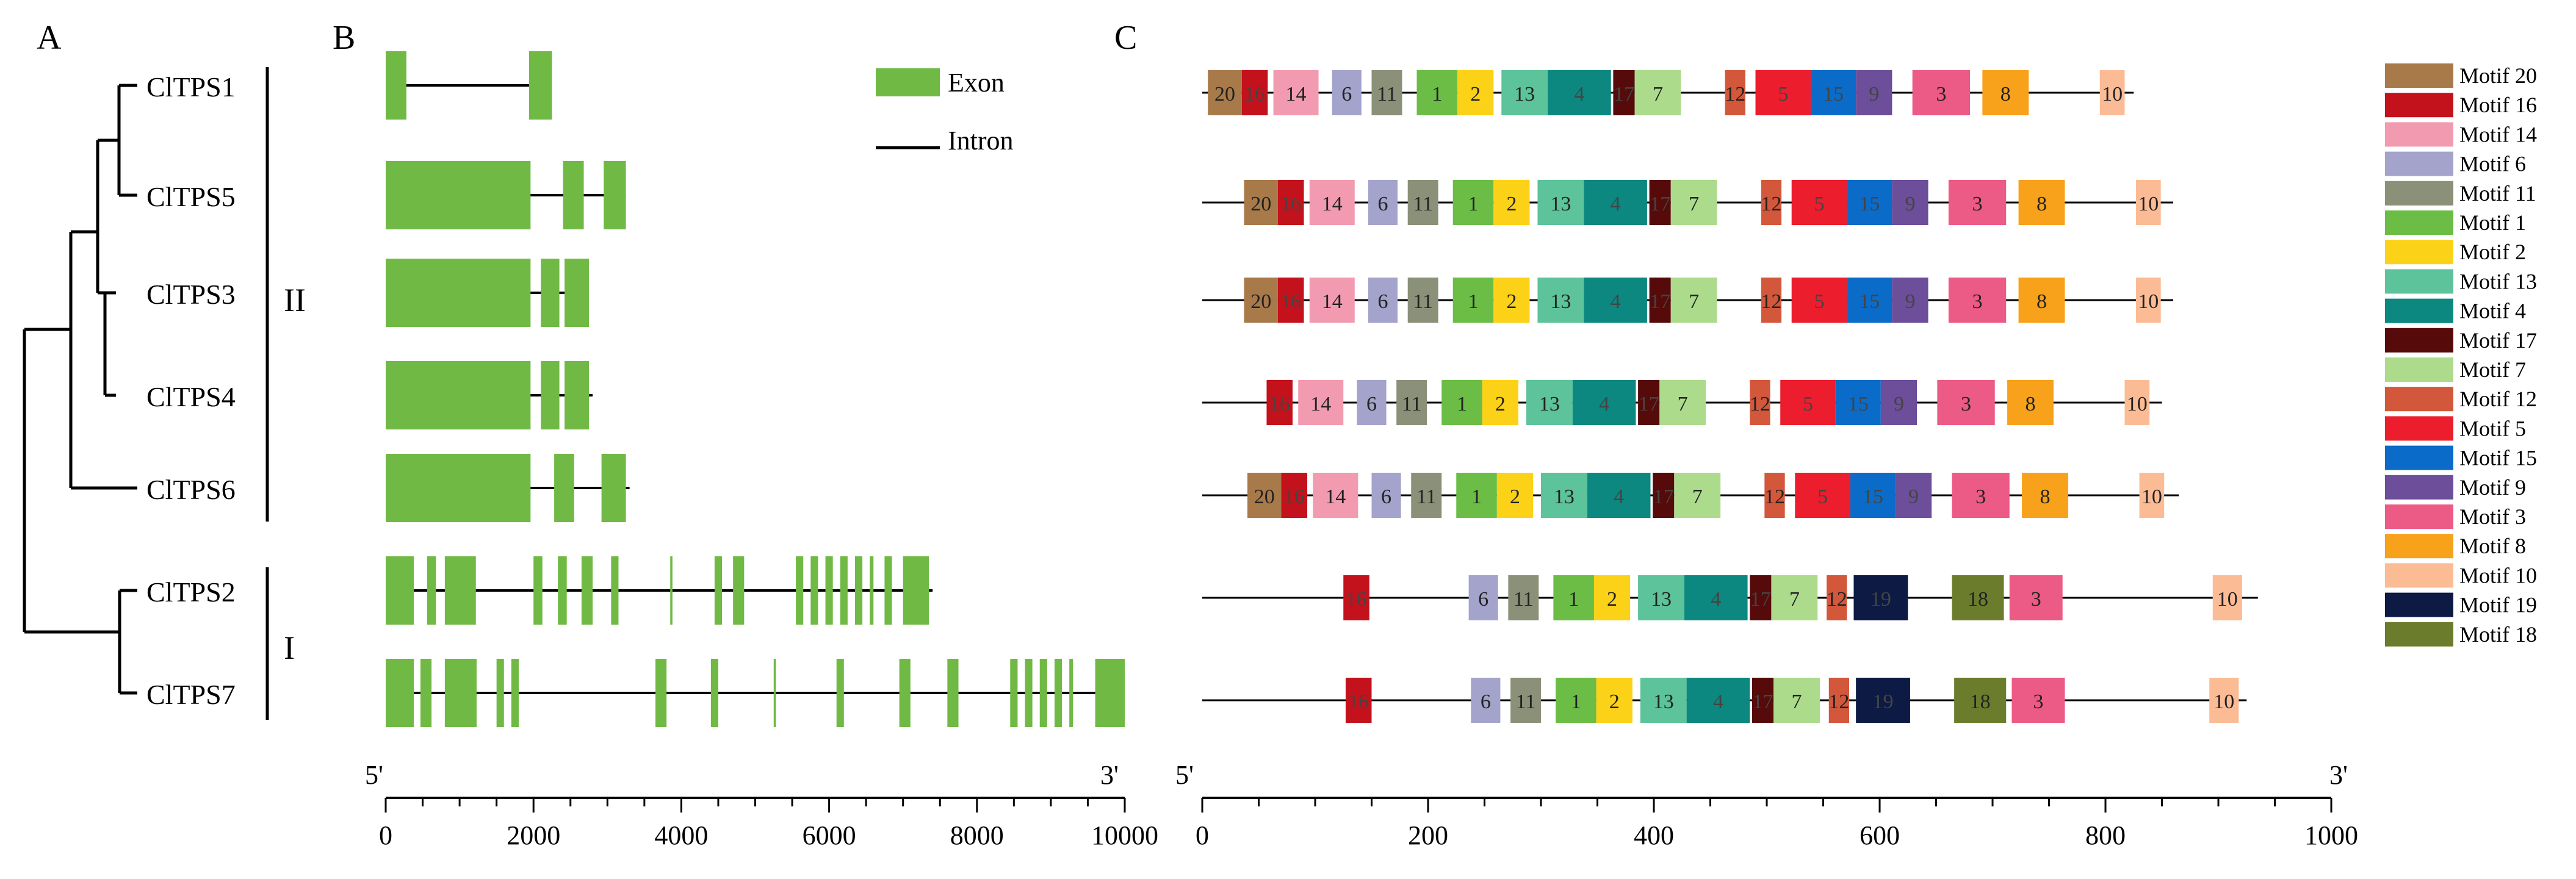  Describe the element at coordinates (2498, 340) in the screenshot. I see `motif-legend-label: Motif 17` at that location.